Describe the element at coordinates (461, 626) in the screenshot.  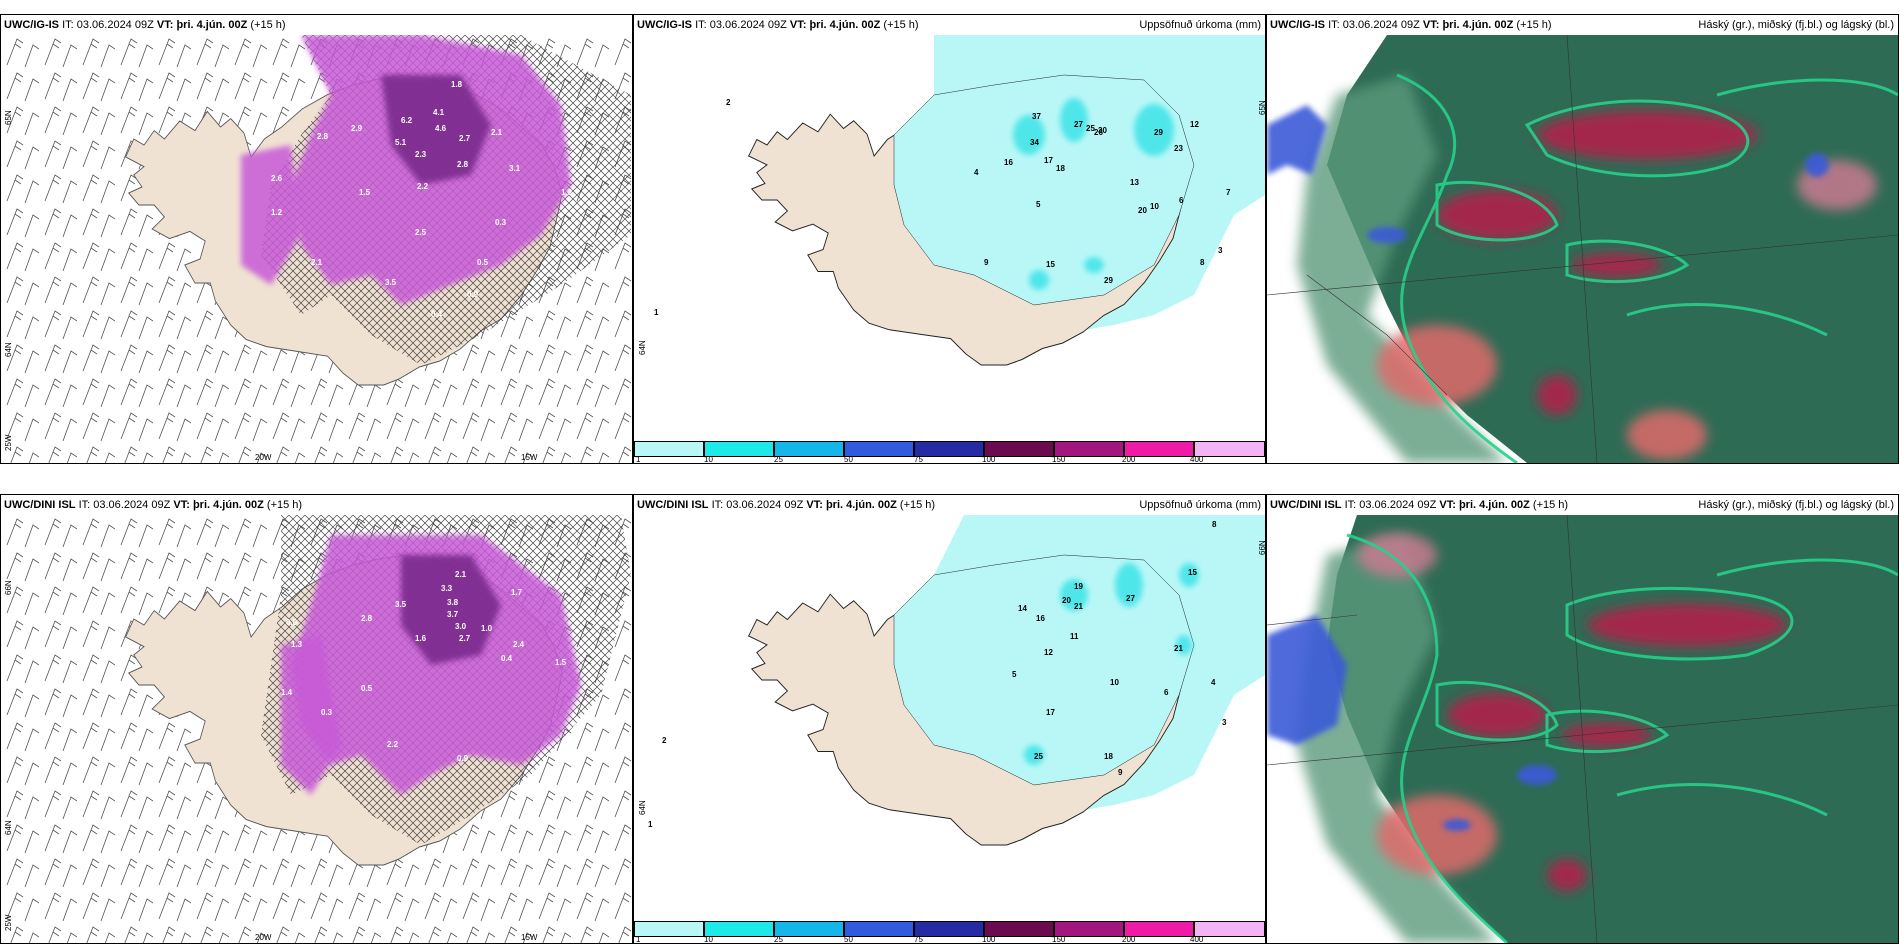
I see `value-label: 3.0` at that location.